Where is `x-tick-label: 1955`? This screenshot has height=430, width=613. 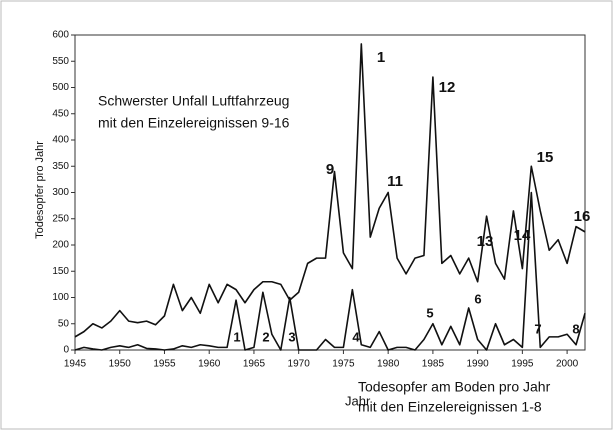 x-tick-label: 1955 is located at coordinates (164, 364).